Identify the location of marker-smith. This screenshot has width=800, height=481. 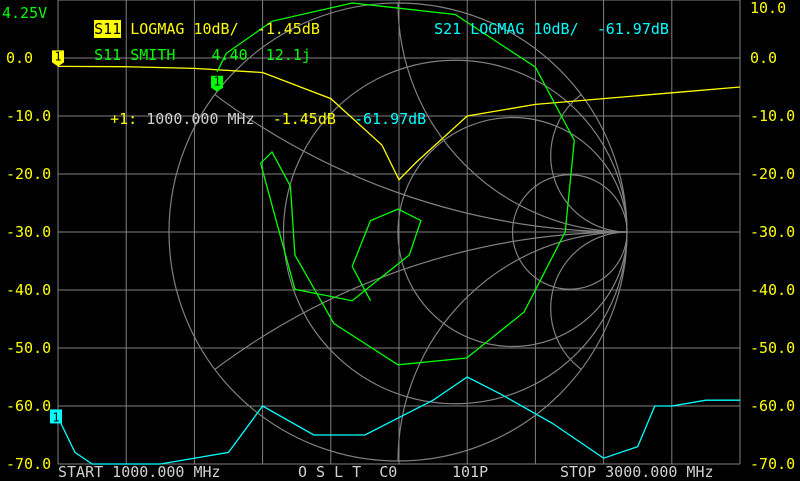
(217, 83).